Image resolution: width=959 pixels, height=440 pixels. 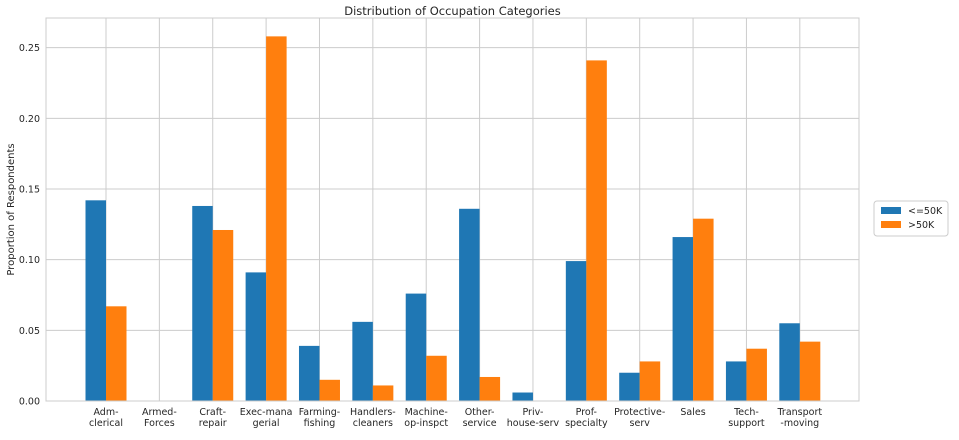 What do you see at coordinates (746, 418) in the screenshot?
I see `x-tick-label: Tech-support` at bounding box center [746, 418].